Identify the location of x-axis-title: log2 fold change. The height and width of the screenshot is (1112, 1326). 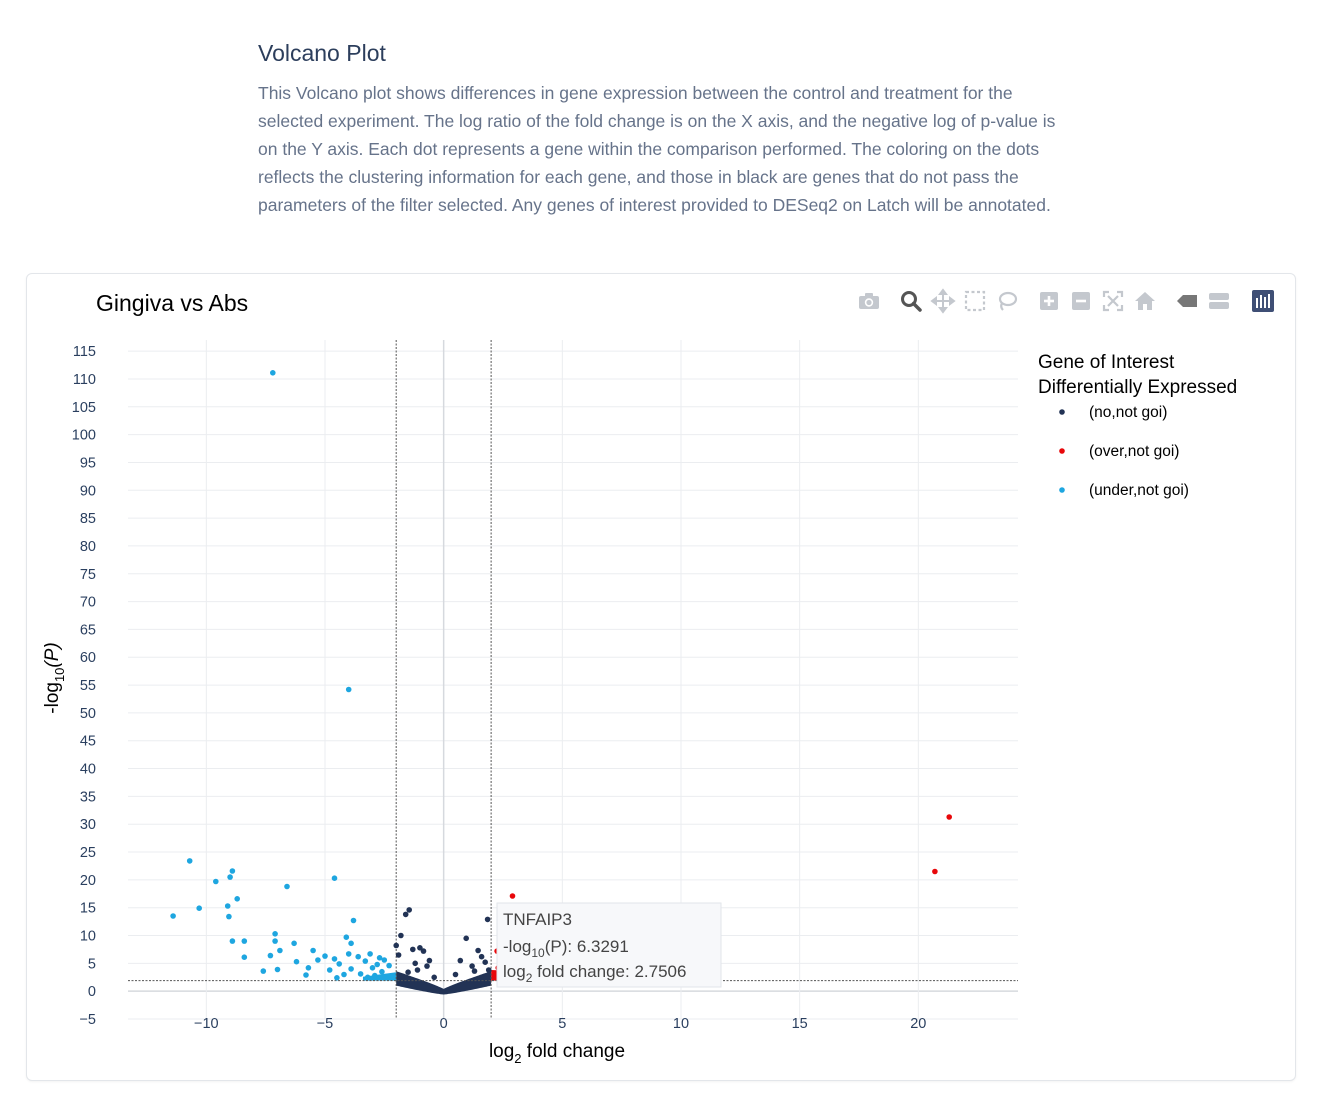
(557, 1053).